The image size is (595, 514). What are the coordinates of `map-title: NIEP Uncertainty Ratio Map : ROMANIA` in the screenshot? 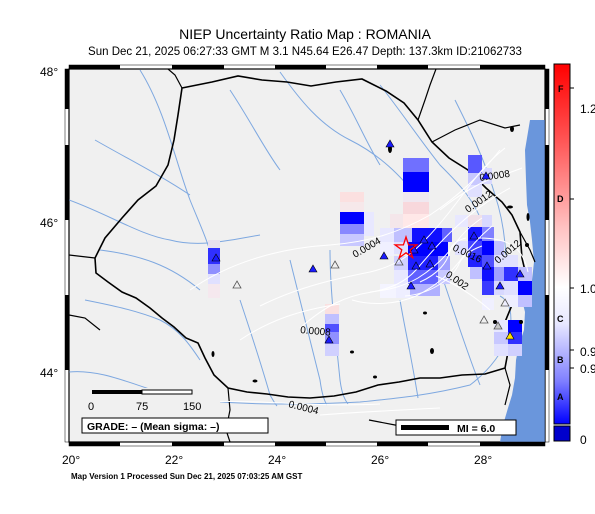 It's located at (305, 34).